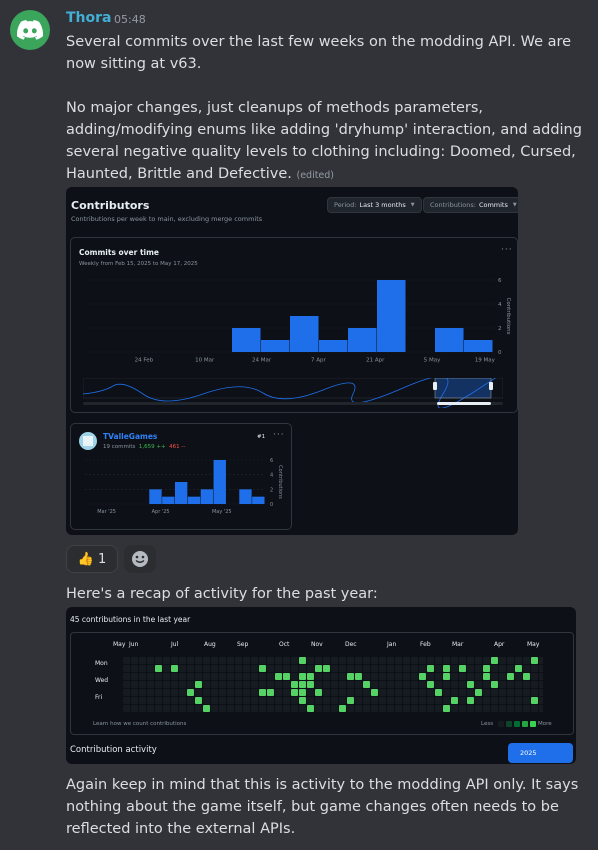  What do you see at coordinates (140, 559) in the screenshot?
I see `add-reaction-button` at bounding box center [140, 559].